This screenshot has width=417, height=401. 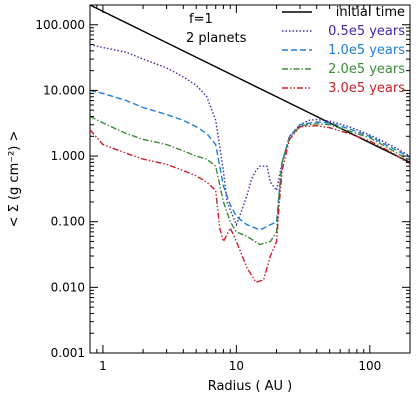 What do you see at coordinates (366, 50) in the screenshot?
I see `legend-label-2: 1.0e5 years` at bounding box center [366, 50].